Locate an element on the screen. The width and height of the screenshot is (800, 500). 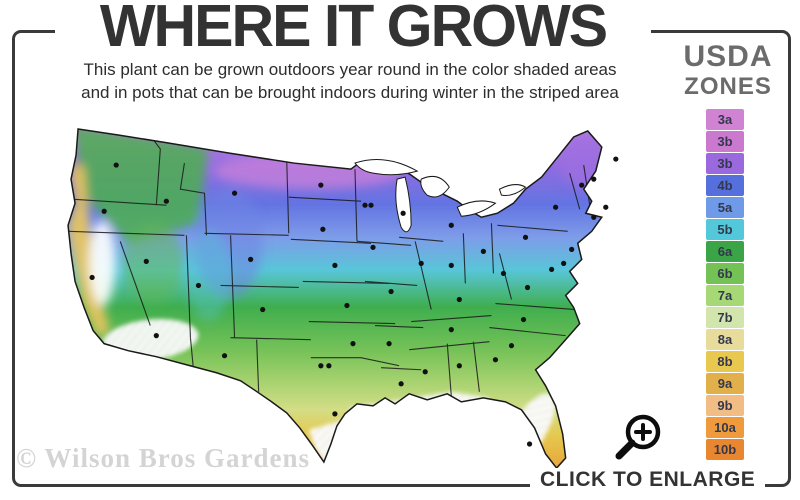
legend-swatch-7b: 7b is located at coordinates (725, 317).